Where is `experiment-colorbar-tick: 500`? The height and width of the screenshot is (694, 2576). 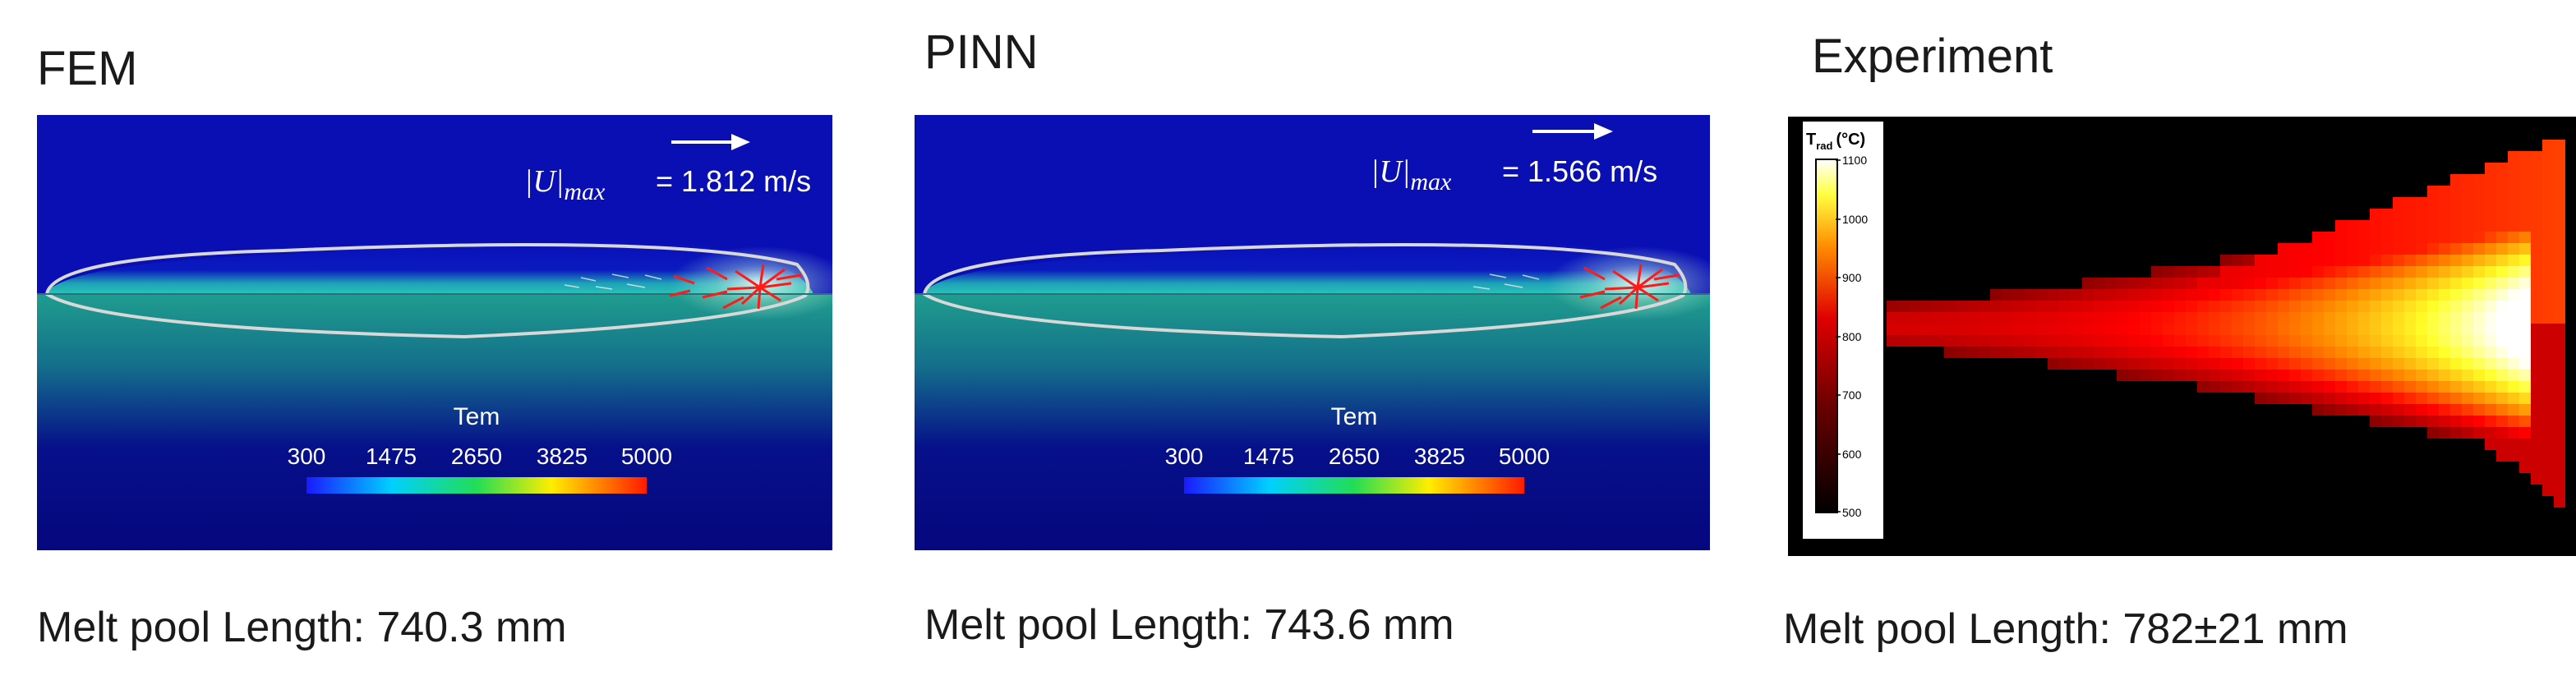
experiment-colorbar-tick: 500 is located at coordinates (1852, 512).